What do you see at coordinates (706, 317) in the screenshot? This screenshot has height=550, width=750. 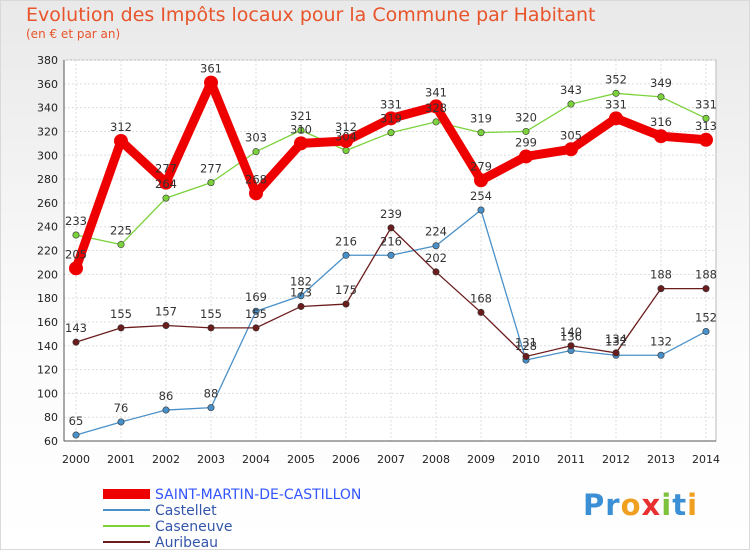 I see `data-label-castellet: 152` at bounding box center [706, 317].